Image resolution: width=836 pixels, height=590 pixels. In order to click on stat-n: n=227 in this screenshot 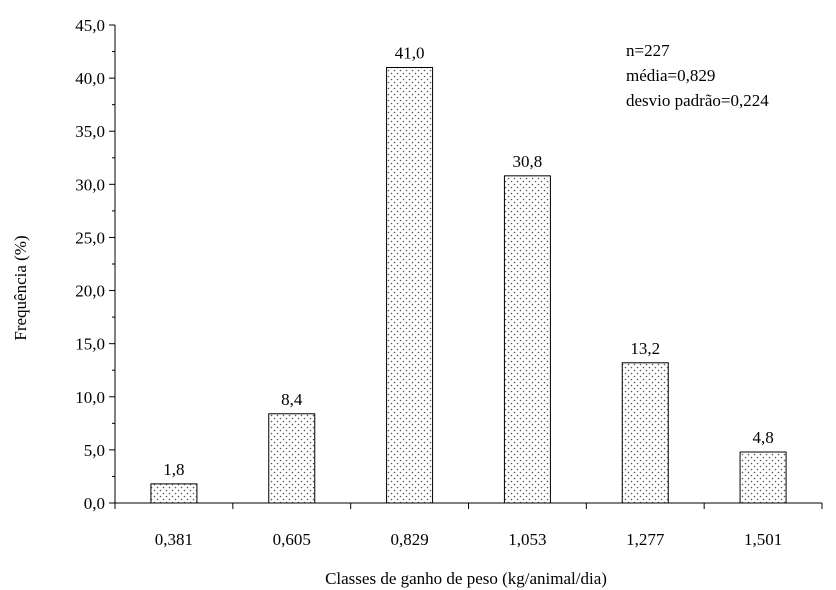, I will do `click(648, 50)`.